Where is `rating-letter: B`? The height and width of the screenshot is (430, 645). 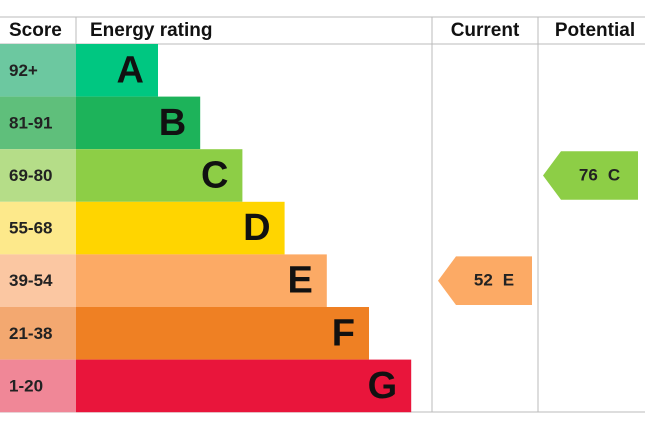
rating-letter: B is located at coordinates (172, 123).